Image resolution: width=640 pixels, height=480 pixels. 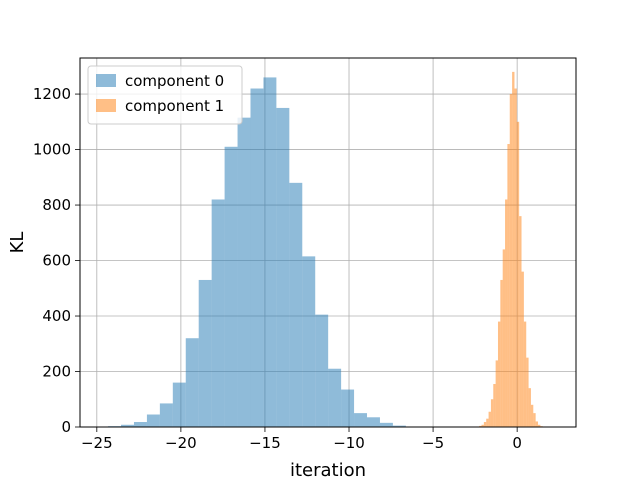 What do you see at coordinates (56, 261) in the screenshot?
I see `y-tick-label: 600` at bounding box center [56, 261].